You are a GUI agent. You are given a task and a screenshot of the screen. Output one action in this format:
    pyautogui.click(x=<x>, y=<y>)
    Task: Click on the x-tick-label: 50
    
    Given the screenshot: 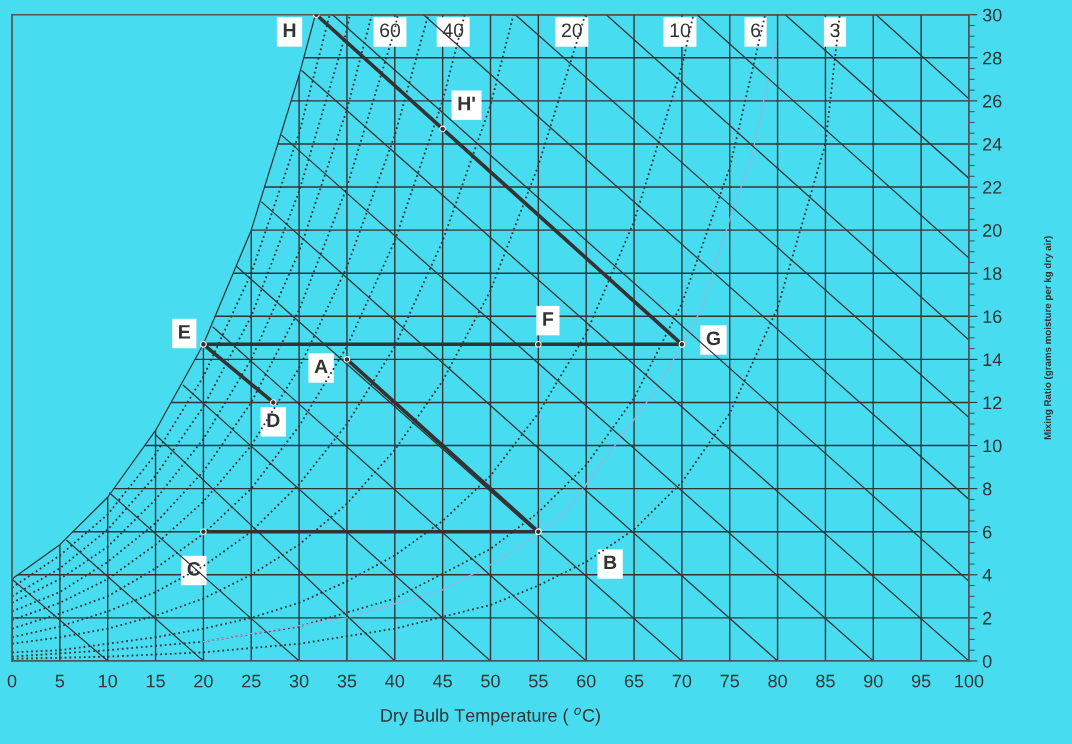 What is the action you would take?
    pyautogui.click(x=490, y=681)
    